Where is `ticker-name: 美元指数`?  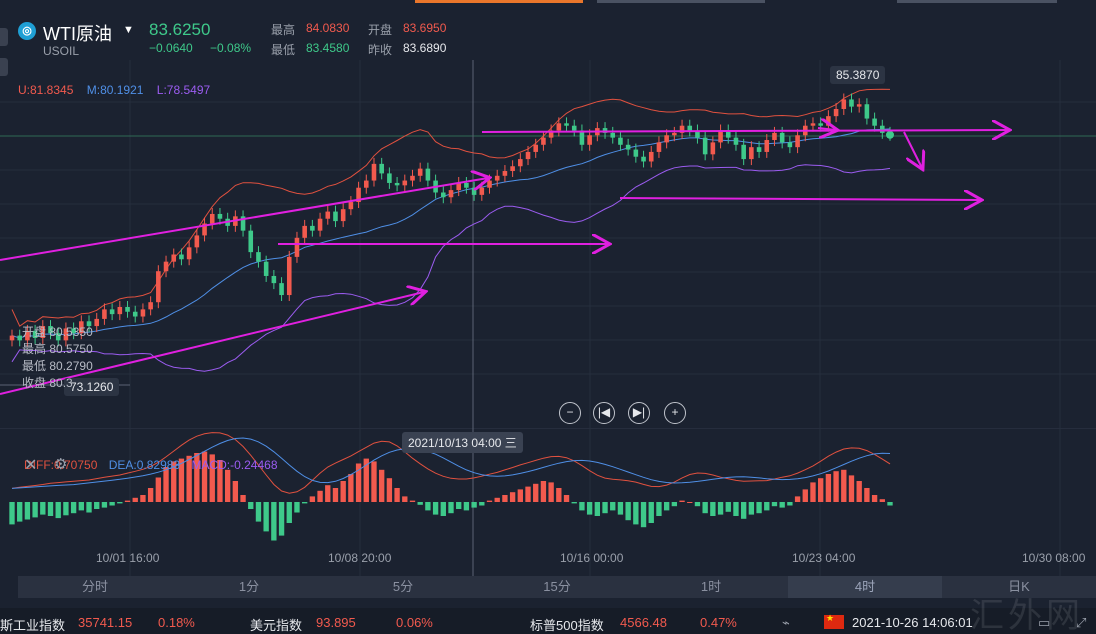
ticker-name: 美元指数 is located at coordinates (276, 625).